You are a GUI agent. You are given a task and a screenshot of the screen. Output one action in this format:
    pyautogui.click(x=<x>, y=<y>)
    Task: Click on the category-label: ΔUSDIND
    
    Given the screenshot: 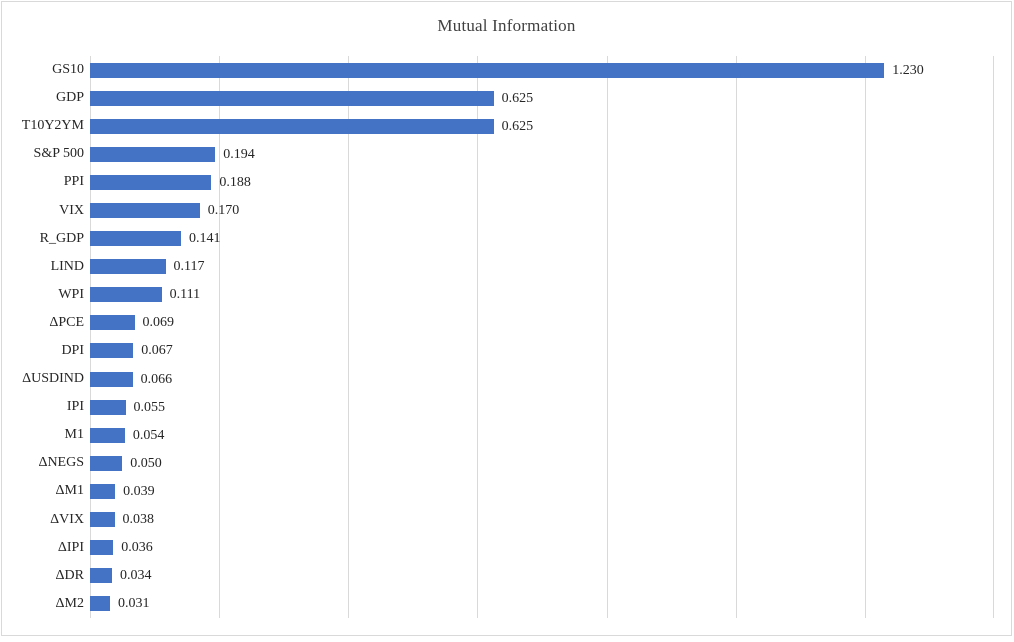 What is the action you would take?
    pyautogui.click(x=53, y=379)
    